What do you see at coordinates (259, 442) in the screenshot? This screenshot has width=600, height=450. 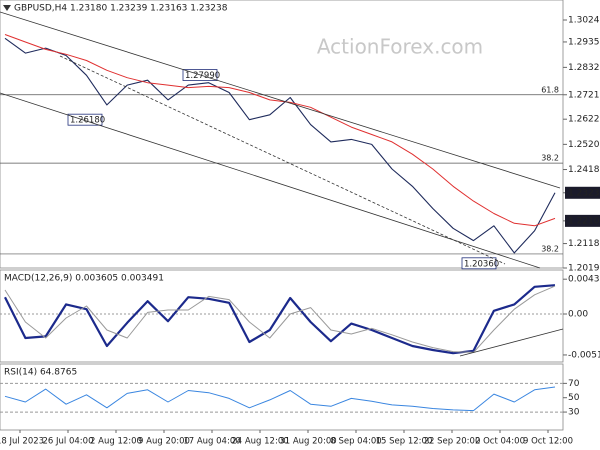 I see `x-tick-label: 24 Aug 12:00` at bounding box center [259, 442].